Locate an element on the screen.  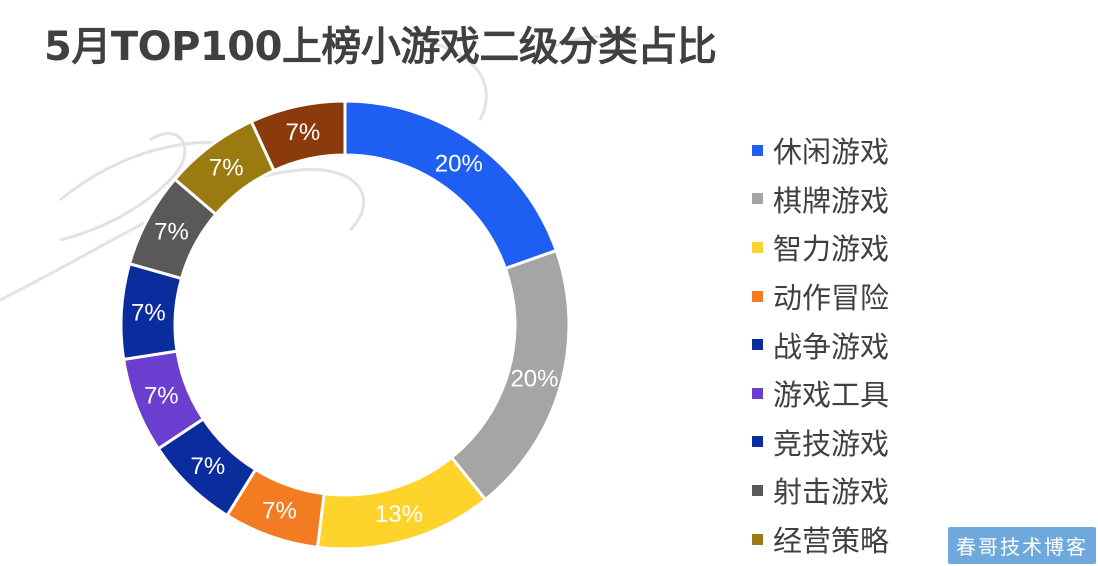
legend-item: 动作冒险 is located at coordinates (820, 296).